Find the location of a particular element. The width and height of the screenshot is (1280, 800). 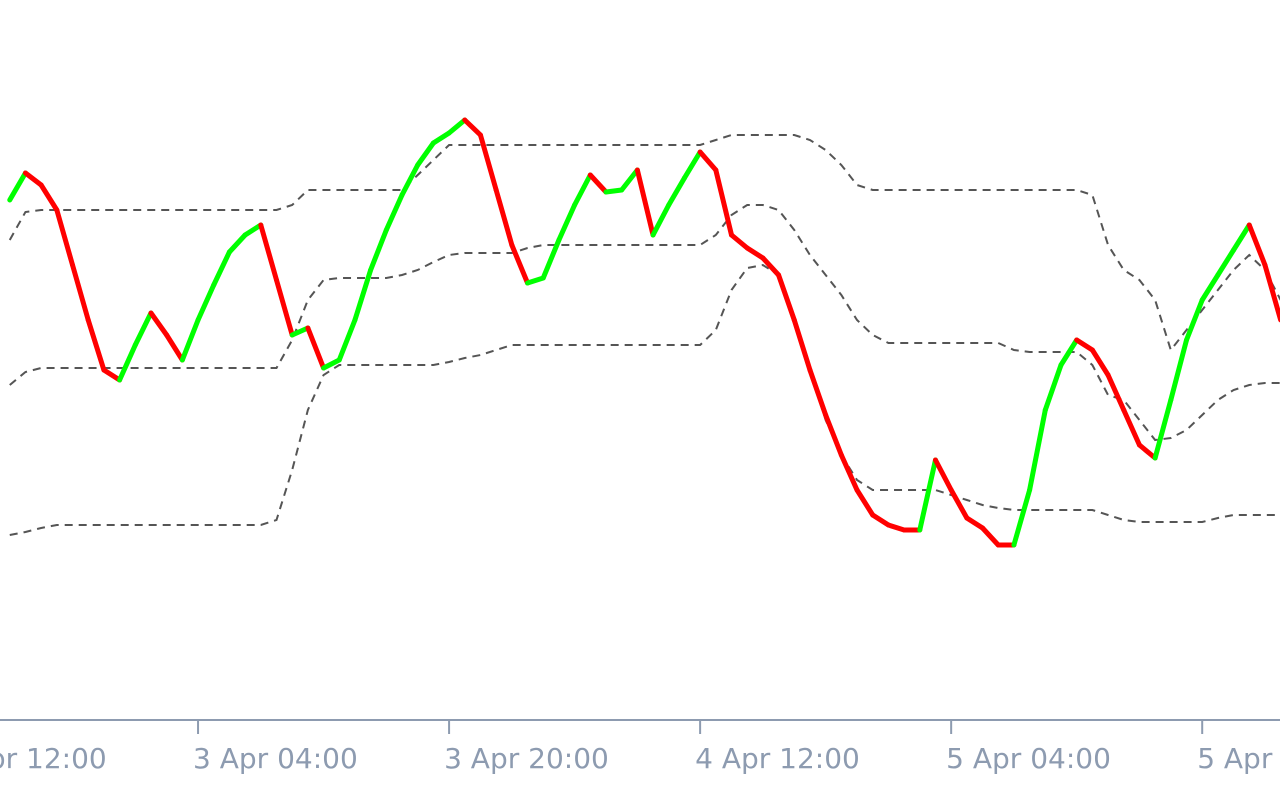

x-tick-label: 2 Apr 12:00 is located at coordinates (53, 758).